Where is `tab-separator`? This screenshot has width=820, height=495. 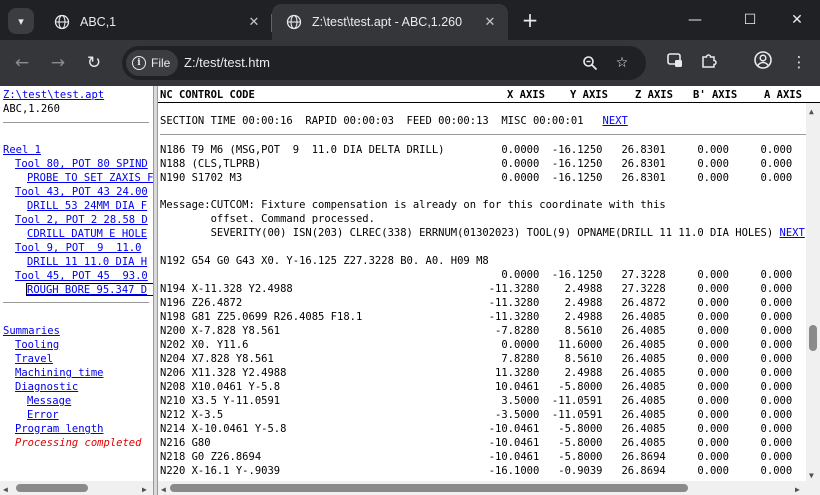 tab-separator is located at coordinates (271, 23).